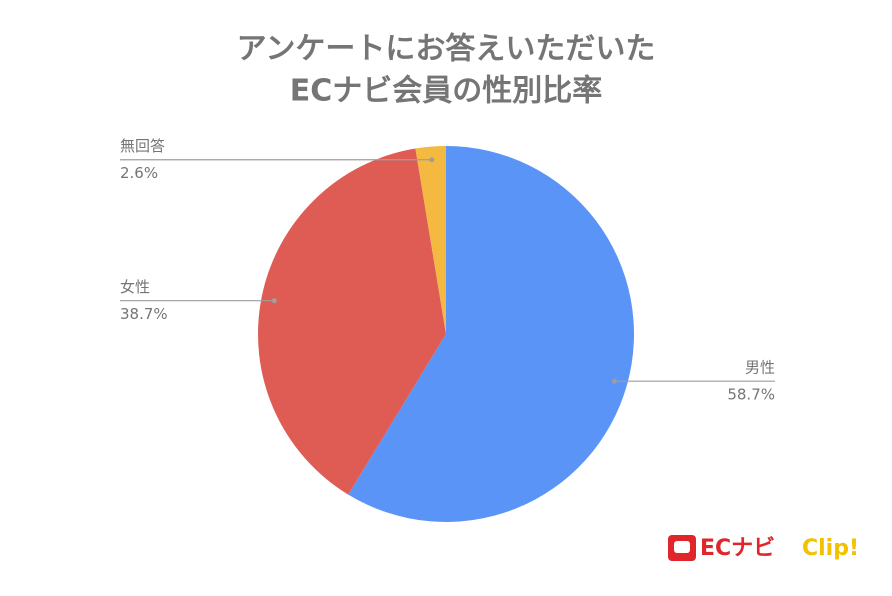  Describe the element at coordinates (751, 395) in the screenshot. I see `slice-value: 58.7%` at that location.